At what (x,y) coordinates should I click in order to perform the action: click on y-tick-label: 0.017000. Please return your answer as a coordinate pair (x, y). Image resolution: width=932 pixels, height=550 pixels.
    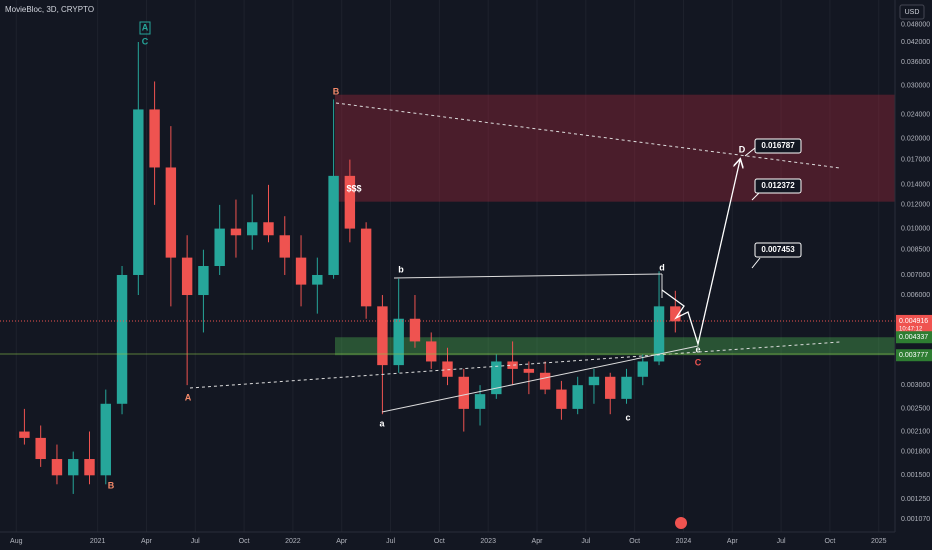
    Looking at the image, I should click on (915, 159).